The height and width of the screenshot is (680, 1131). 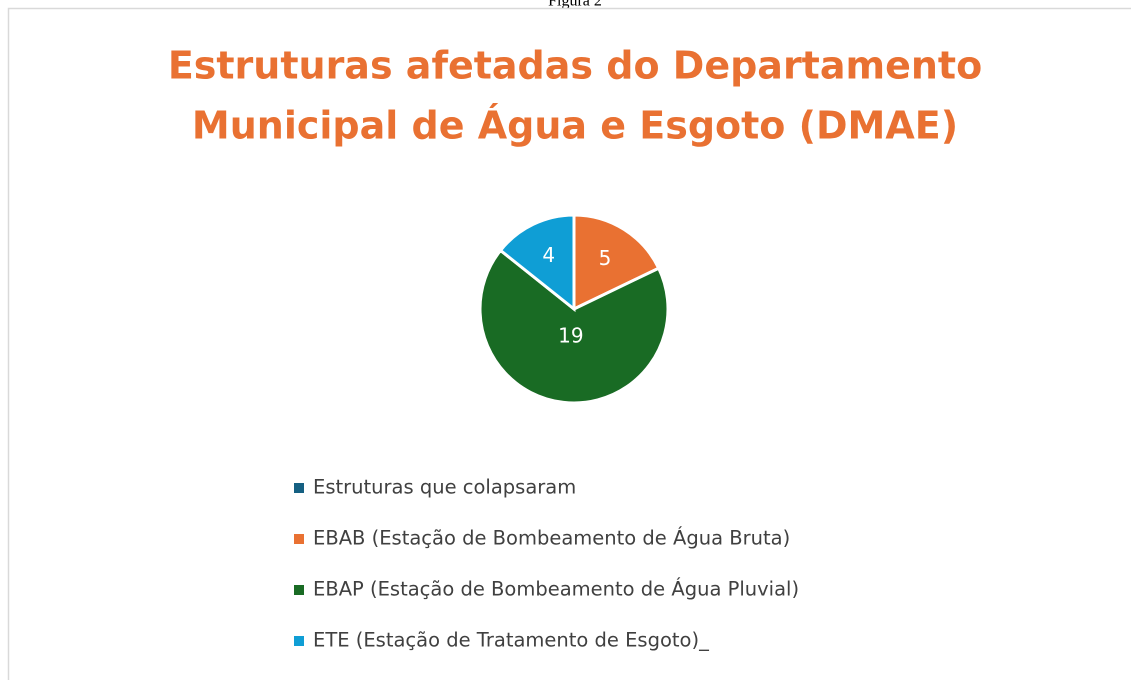 What do you see at coordinates (570, 336) in the screenshot?
I see `data-label: 19` at bounding box center [570, 336].